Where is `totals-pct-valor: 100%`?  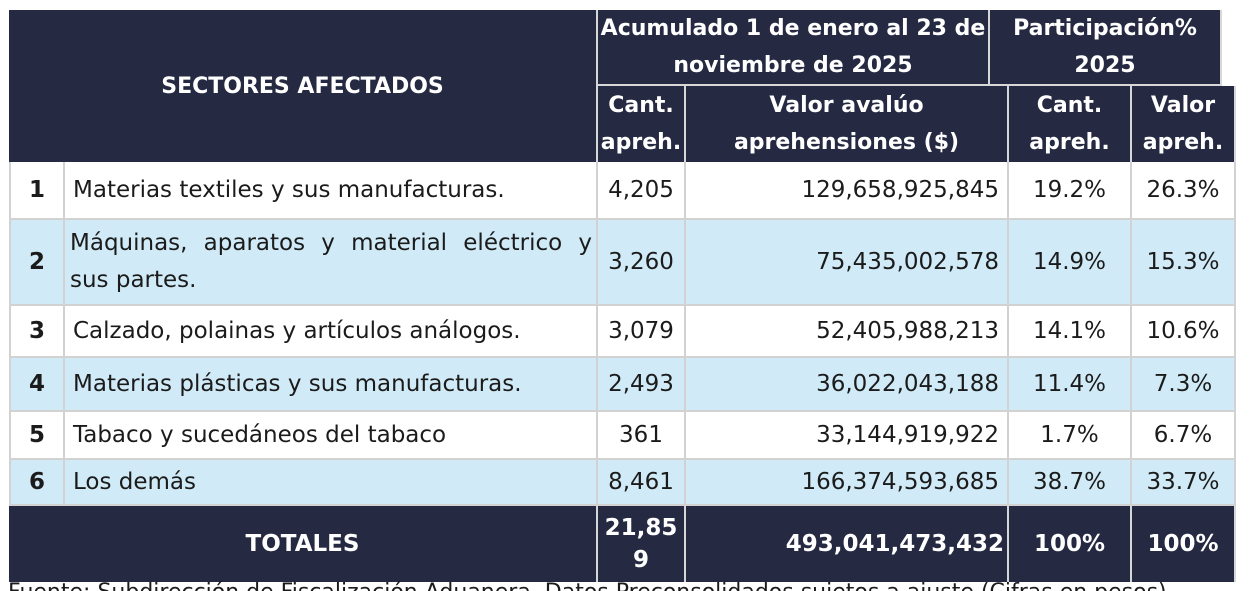
totals-pct-valor: 100% is located at coordinates (1184, 544).